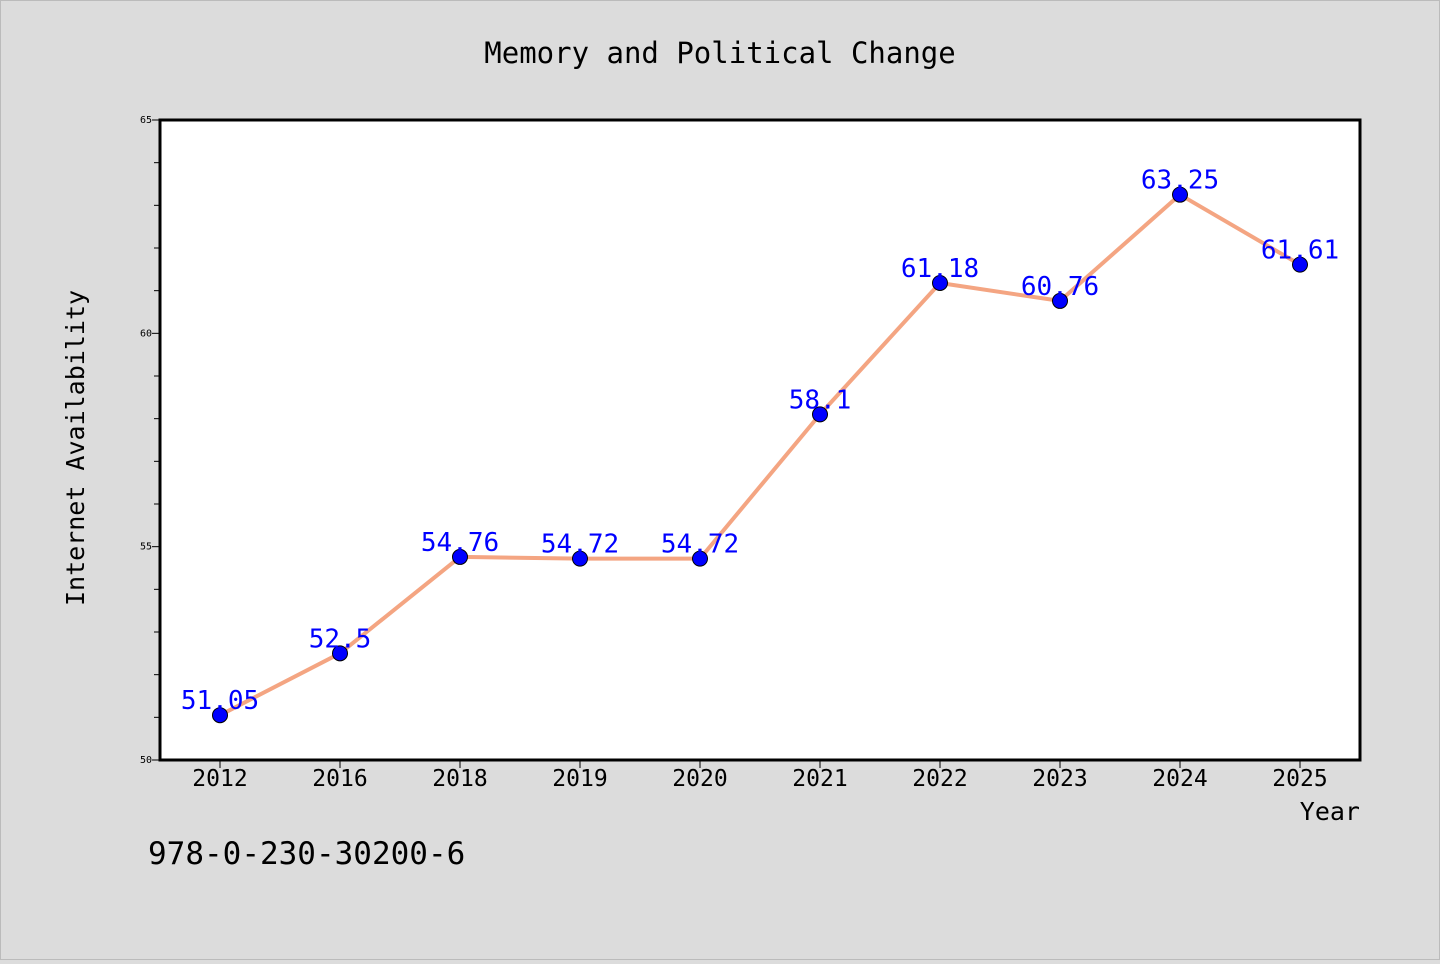  I want to click on y-axis-label: Internet Availability, so click(75, 448).